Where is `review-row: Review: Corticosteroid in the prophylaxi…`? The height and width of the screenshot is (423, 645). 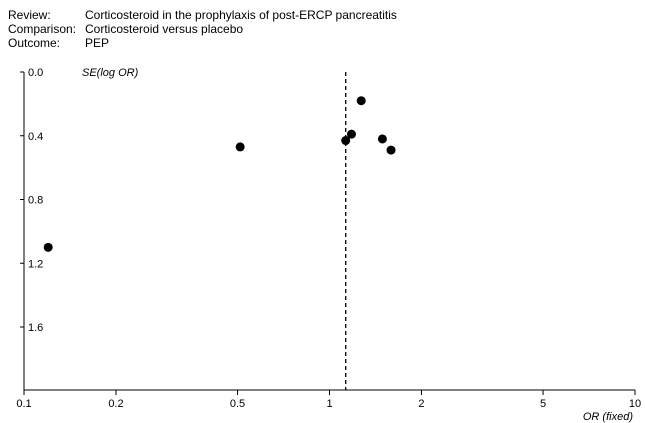
review-row: Review: Corticosteroid in the prophylaxi… is located at coordinates (202, 15).